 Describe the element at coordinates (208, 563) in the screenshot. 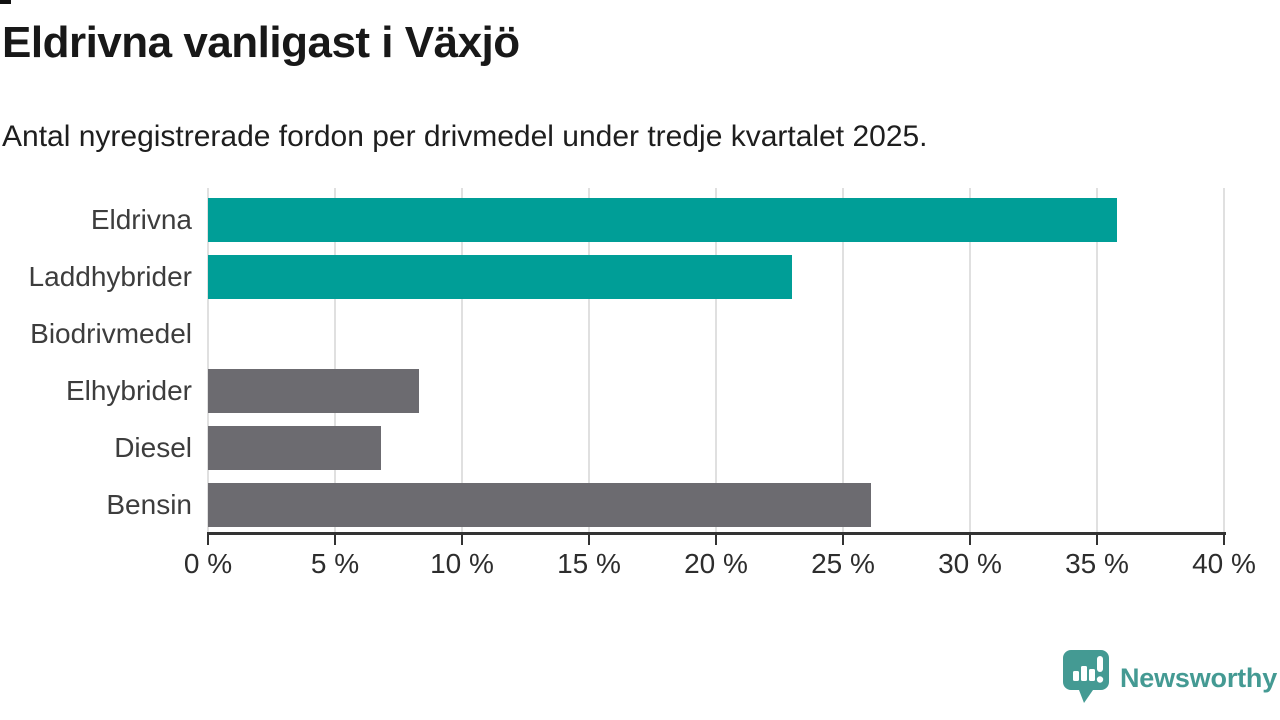

I see `x-tick-label: 0 %` at that location.